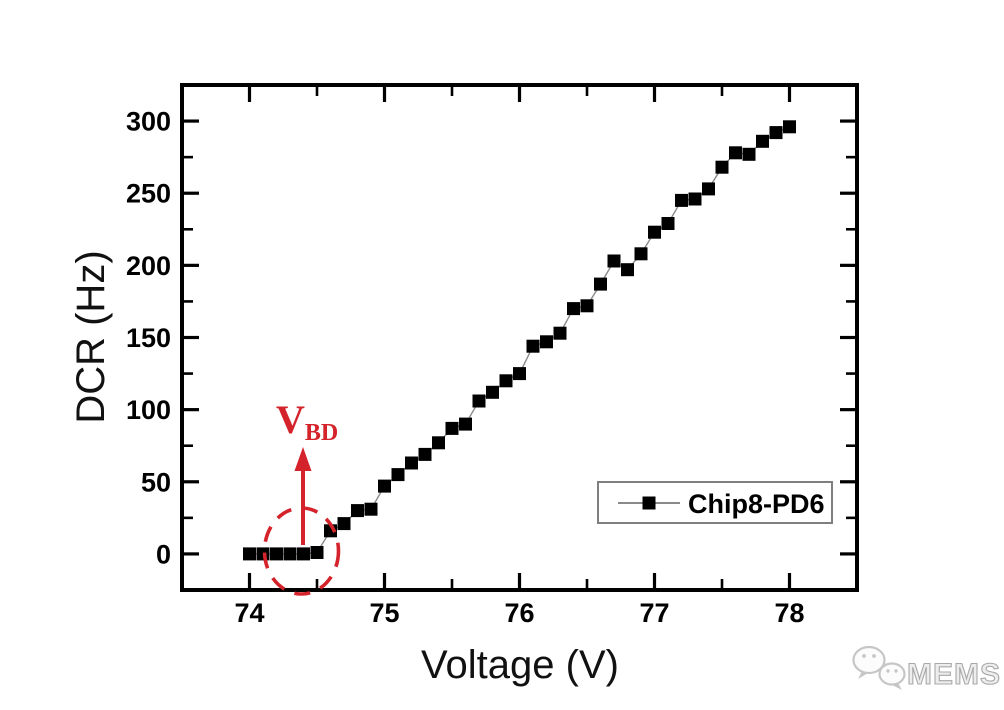 This screenshot has height=710, width=1004. Describe the element at coordinates (163, 554) in the screenshot. I see `y-tick-label: 0` at that location.